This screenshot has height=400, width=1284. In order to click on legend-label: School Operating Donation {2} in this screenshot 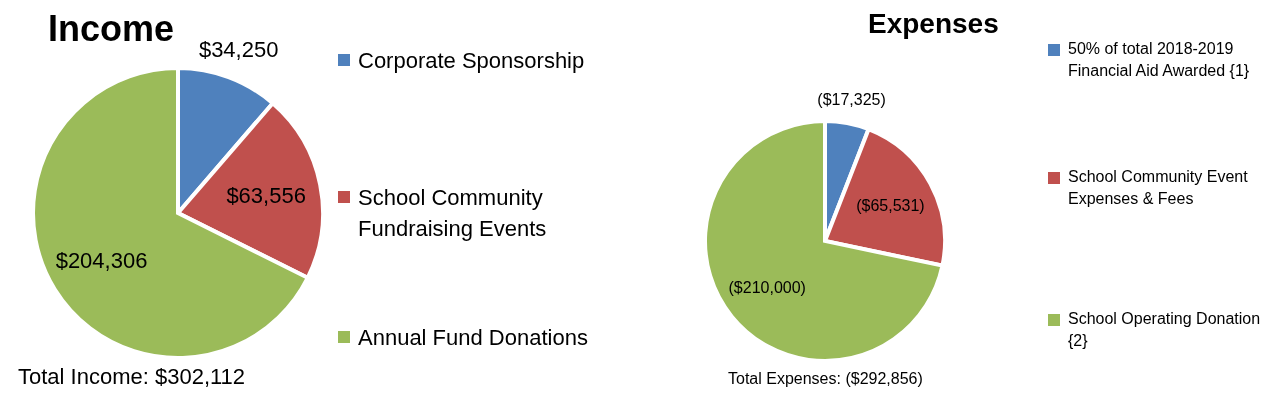, I will do `click(1165, 330)`.